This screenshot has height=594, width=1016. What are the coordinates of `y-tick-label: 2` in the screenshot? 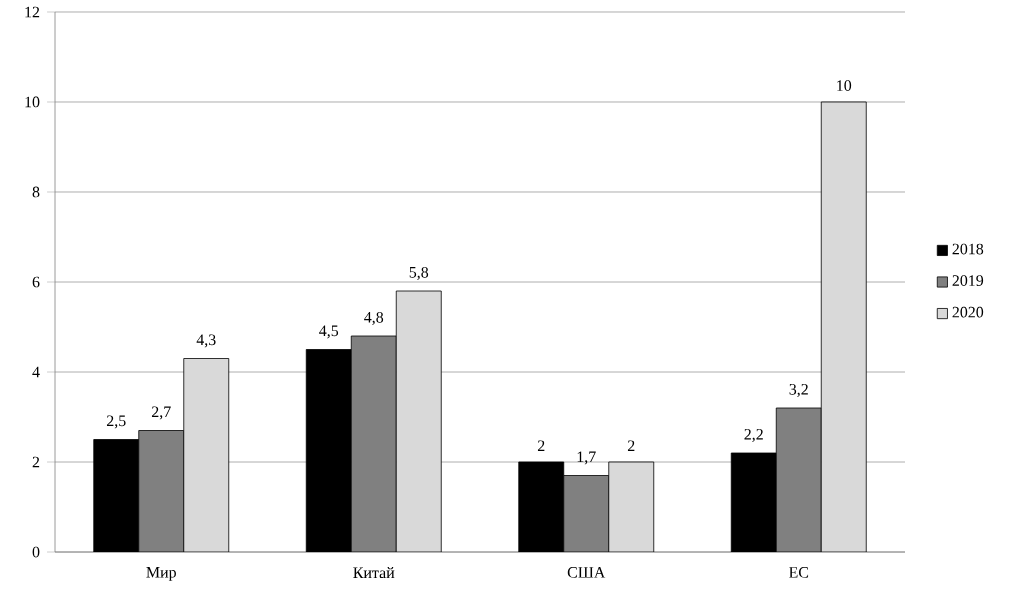 It's located at (36, 462).